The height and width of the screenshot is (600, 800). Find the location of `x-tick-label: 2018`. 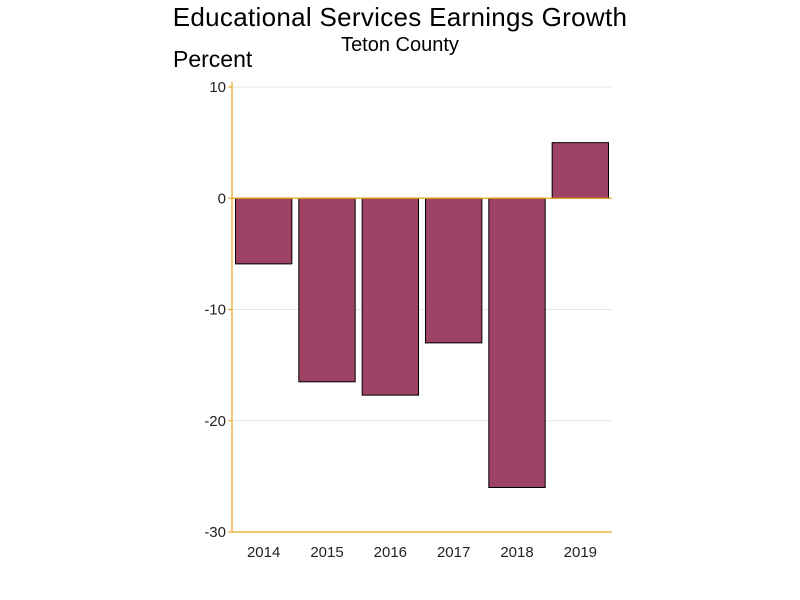

x-tick-label: 2018 is located at coordinates (516, 552).